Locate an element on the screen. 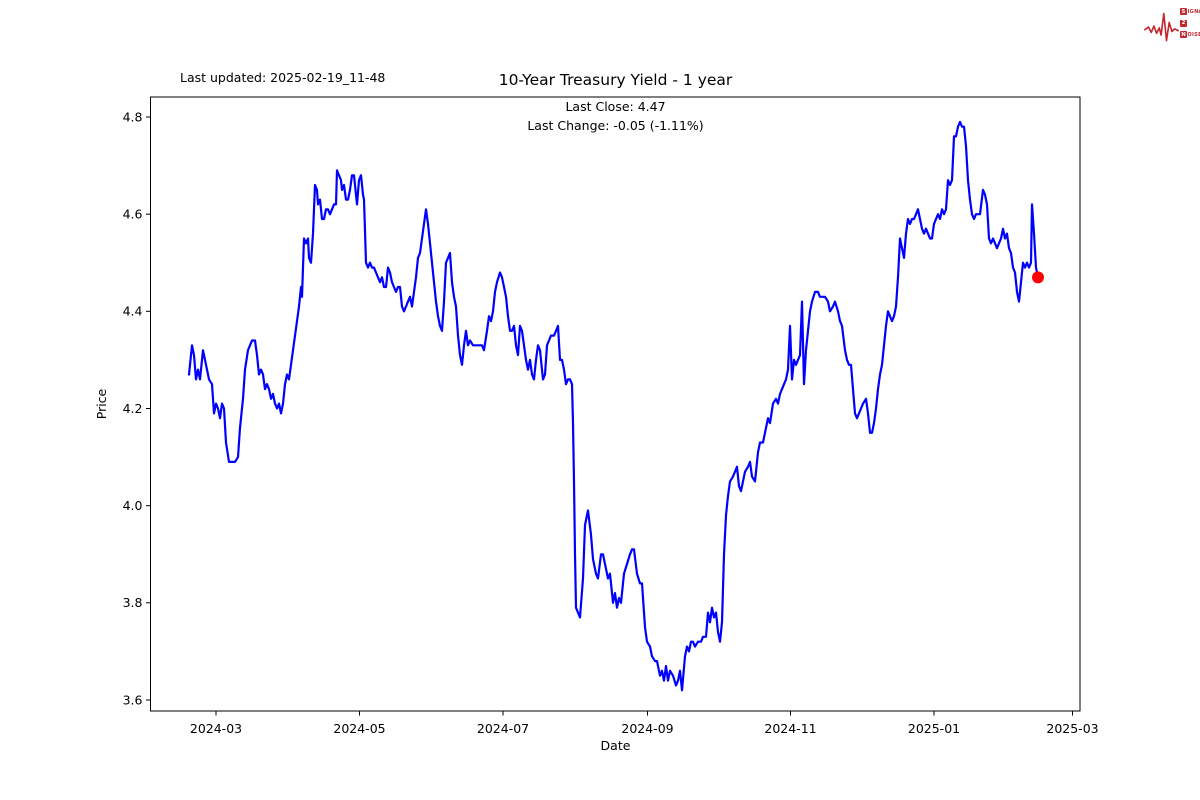 The image size is (1200, 800). x-axis-label: Date is located at coordinates (615, 745).